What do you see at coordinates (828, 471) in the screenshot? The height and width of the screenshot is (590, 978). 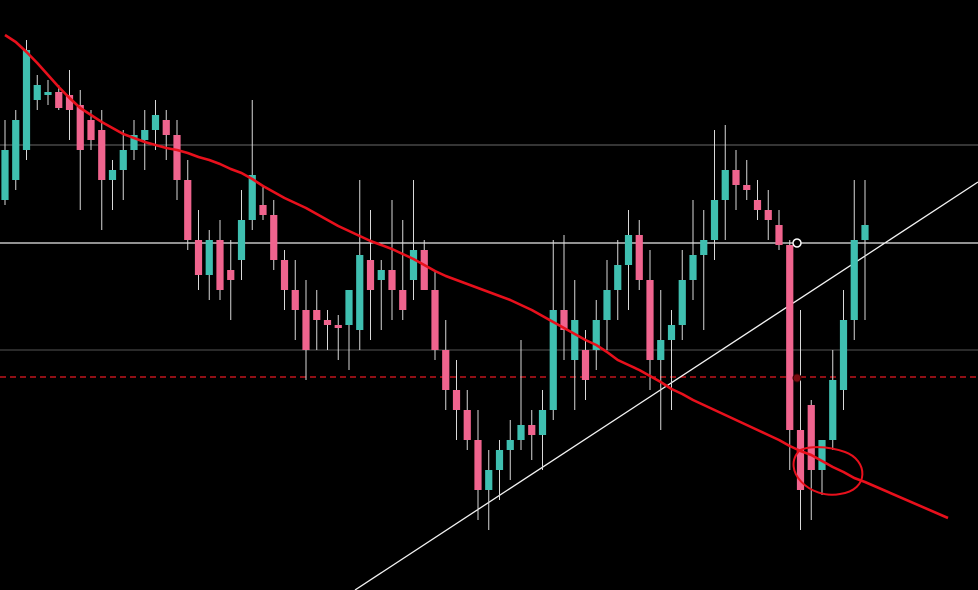 I see `annotation-circle` at bounding box center [828, 471].